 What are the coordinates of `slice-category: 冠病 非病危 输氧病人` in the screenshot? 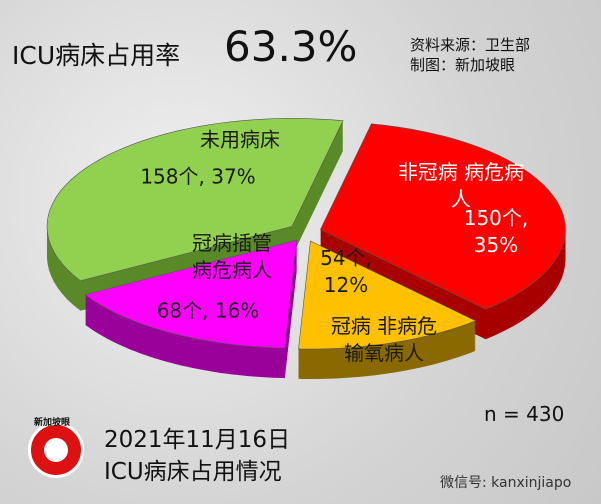 It's located at (384, 339).